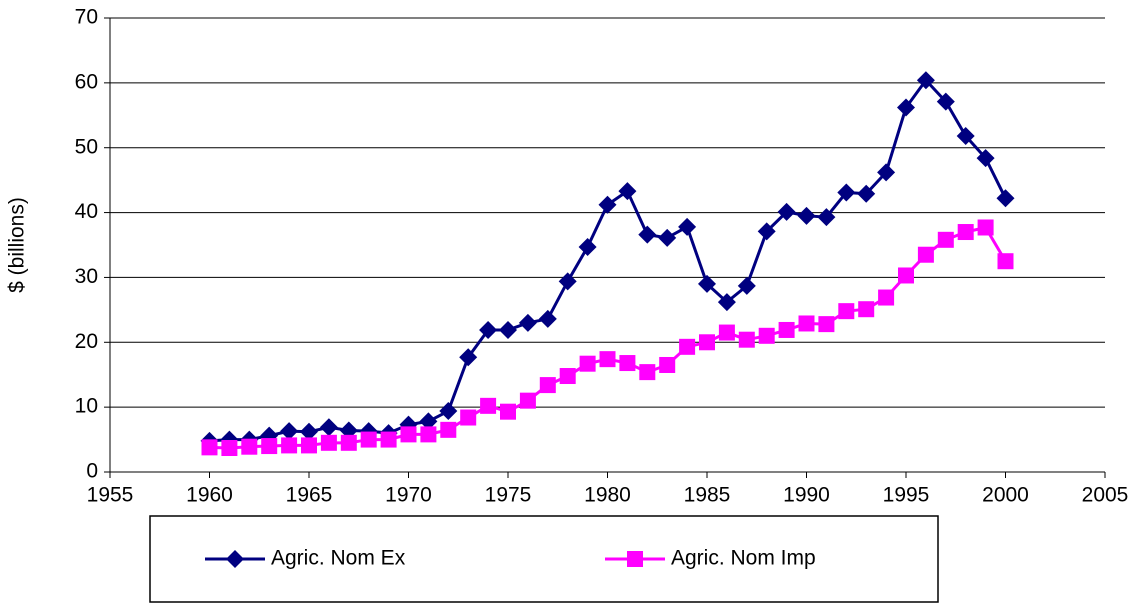  I want to click on x-tick-label: 1975, so click(508, 495).